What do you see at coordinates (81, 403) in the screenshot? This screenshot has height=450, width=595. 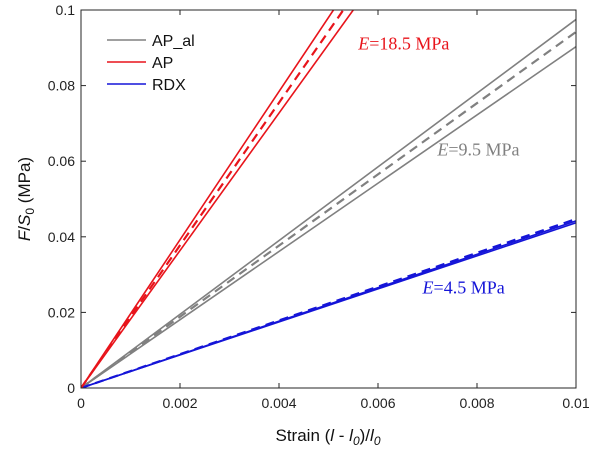 I see `x-tick-label: 0` at bounding box center [81, 403].